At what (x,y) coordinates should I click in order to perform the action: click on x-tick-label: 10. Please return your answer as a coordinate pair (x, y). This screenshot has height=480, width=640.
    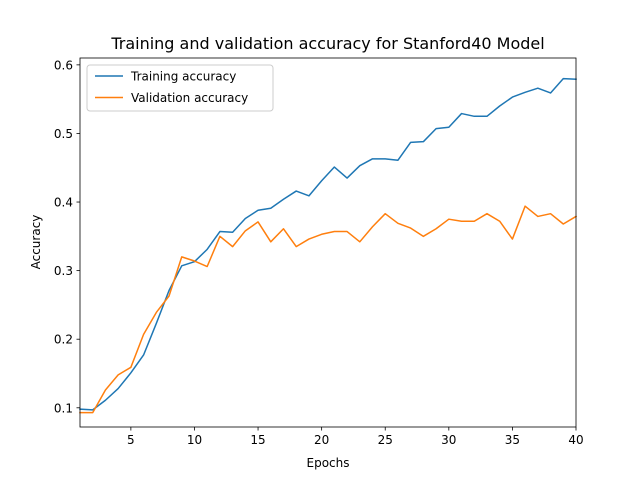
    Looking at the image, I should click on (194, 440).